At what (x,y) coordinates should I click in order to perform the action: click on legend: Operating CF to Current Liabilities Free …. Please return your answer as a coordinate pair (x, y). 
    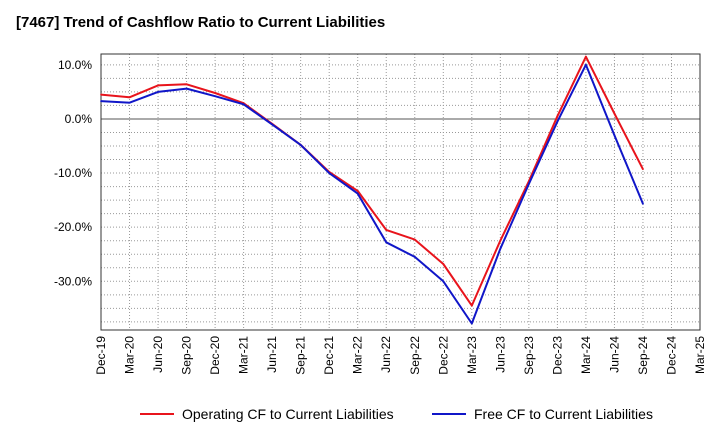
    Looking at the image, I should click on (396, 414).